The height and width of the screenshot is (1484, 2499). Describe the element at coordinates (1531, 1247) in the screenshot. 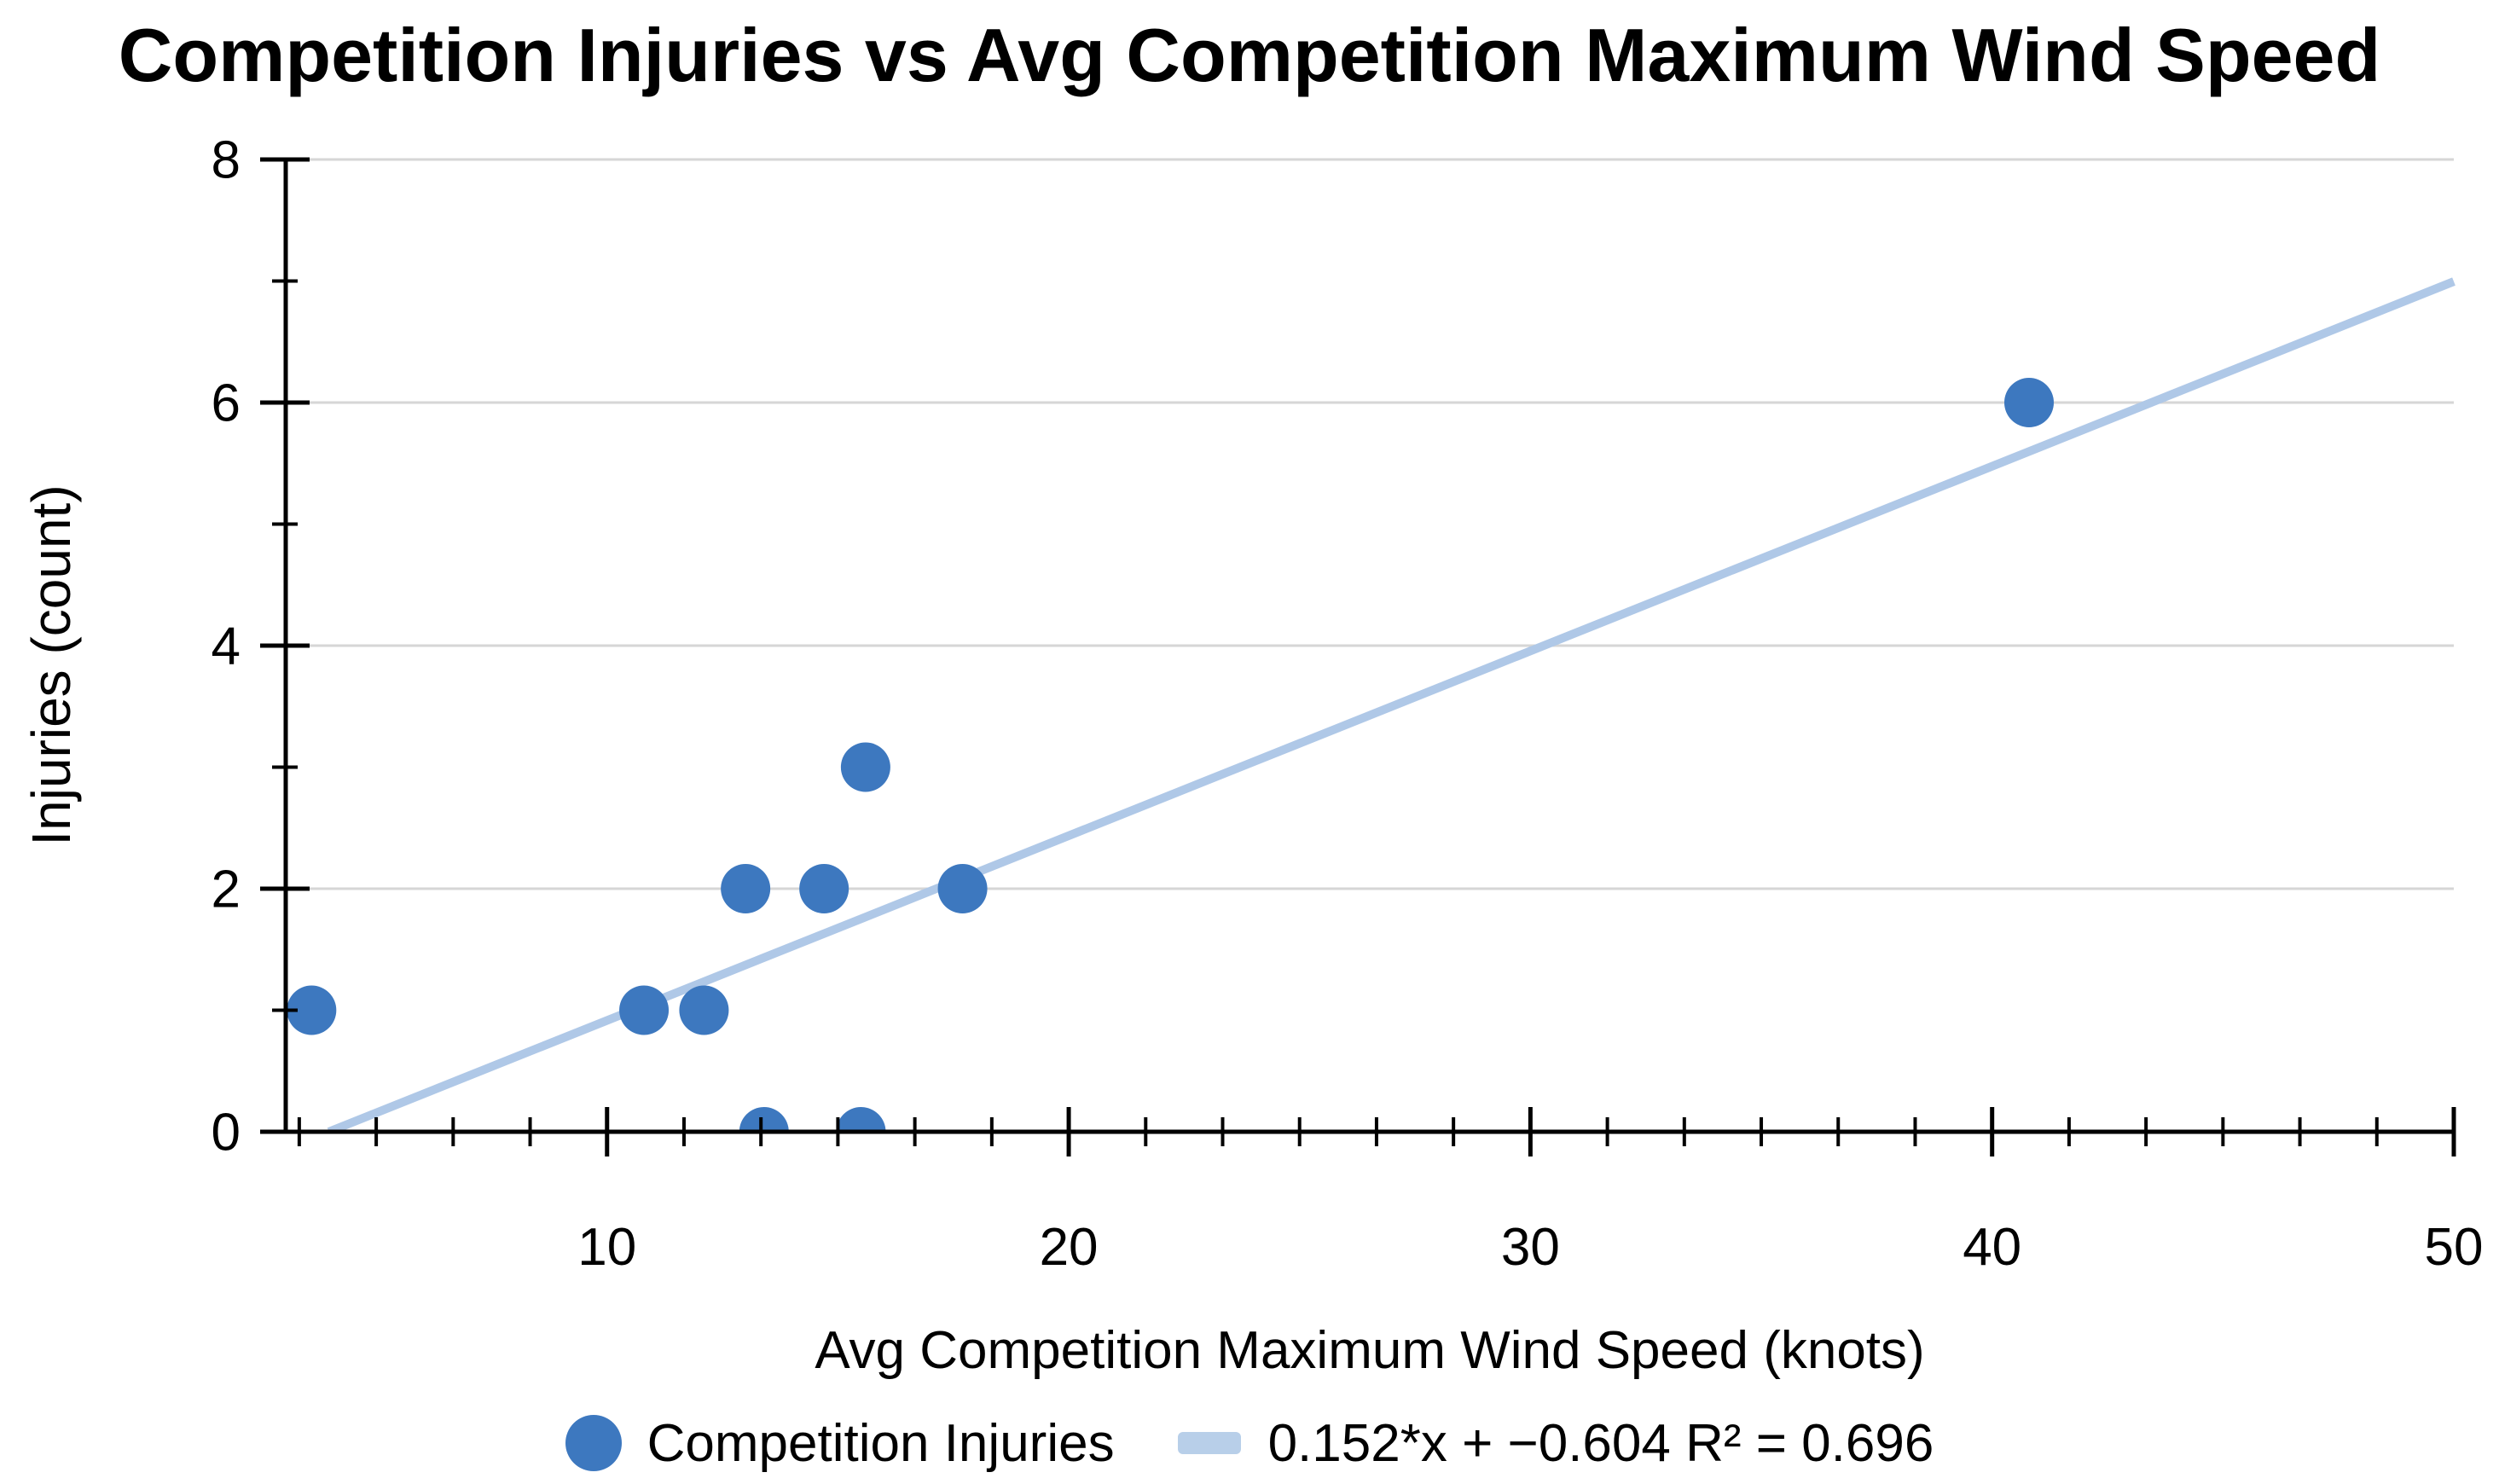

I see `x-tick-label: 30` at that location.